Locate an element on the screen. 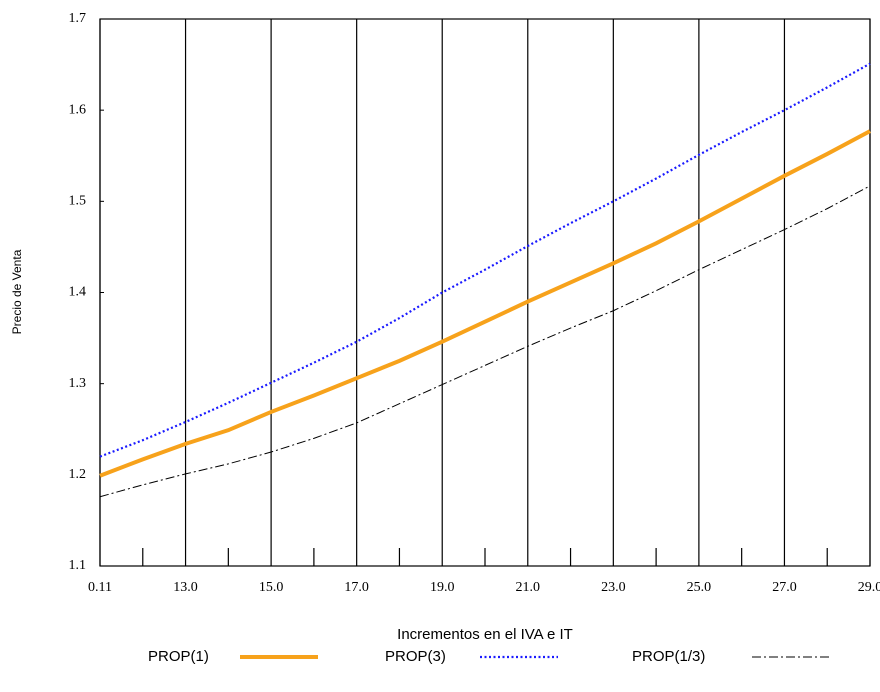 The image size is (880, 692). y-tick-label: 1.4 is located at coordinates (78, 292).